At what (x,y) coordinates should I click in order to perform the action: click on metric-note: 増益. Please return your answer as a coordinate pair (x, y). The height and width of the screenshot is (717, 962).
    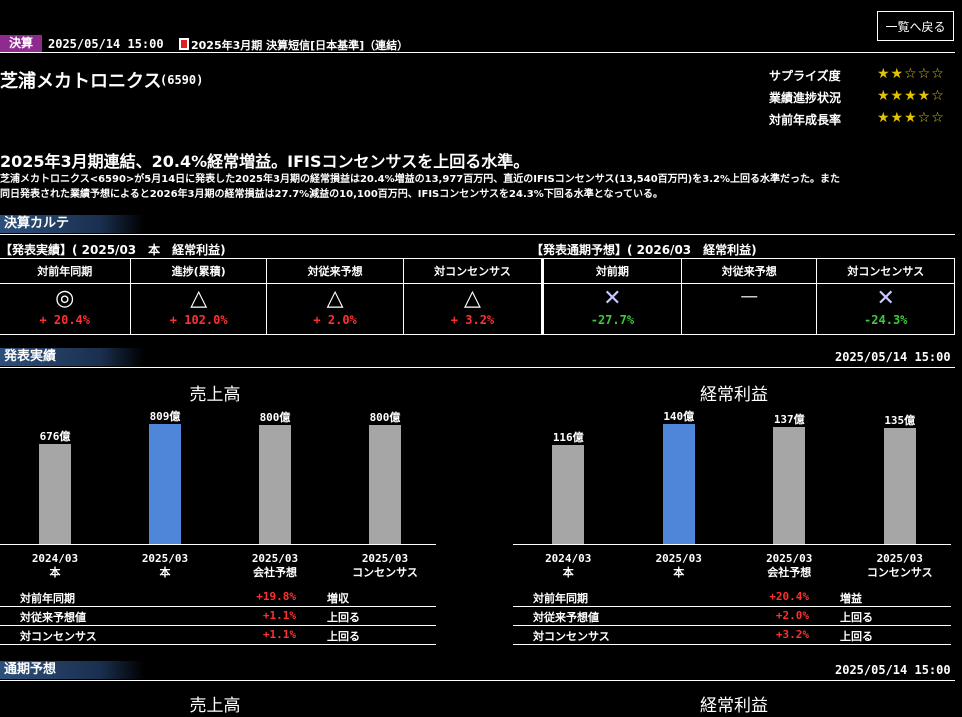
    Looking at the image, I should click on (851, 598).